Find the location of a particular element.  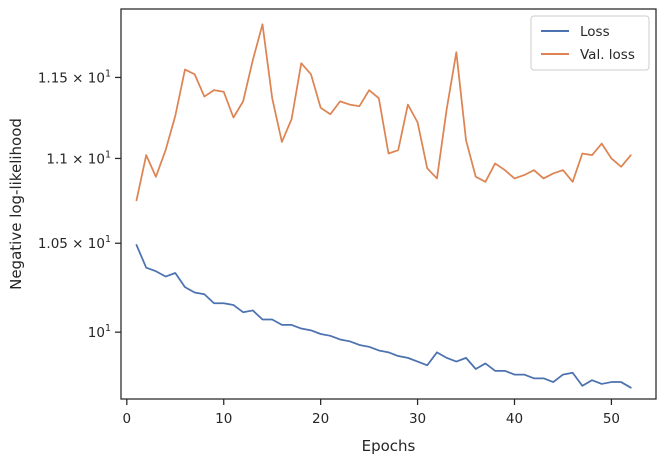

y-axis-title: Negative log-likelihood is located at coordinates (16, 204).